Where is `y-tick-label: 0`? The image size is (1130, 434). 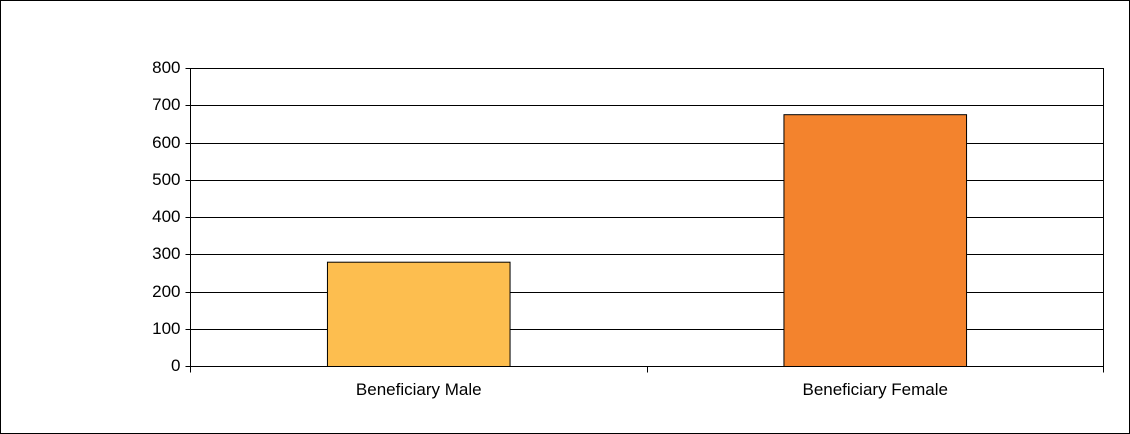
y-tick-label: 0 is located at coordinates (175, 365).